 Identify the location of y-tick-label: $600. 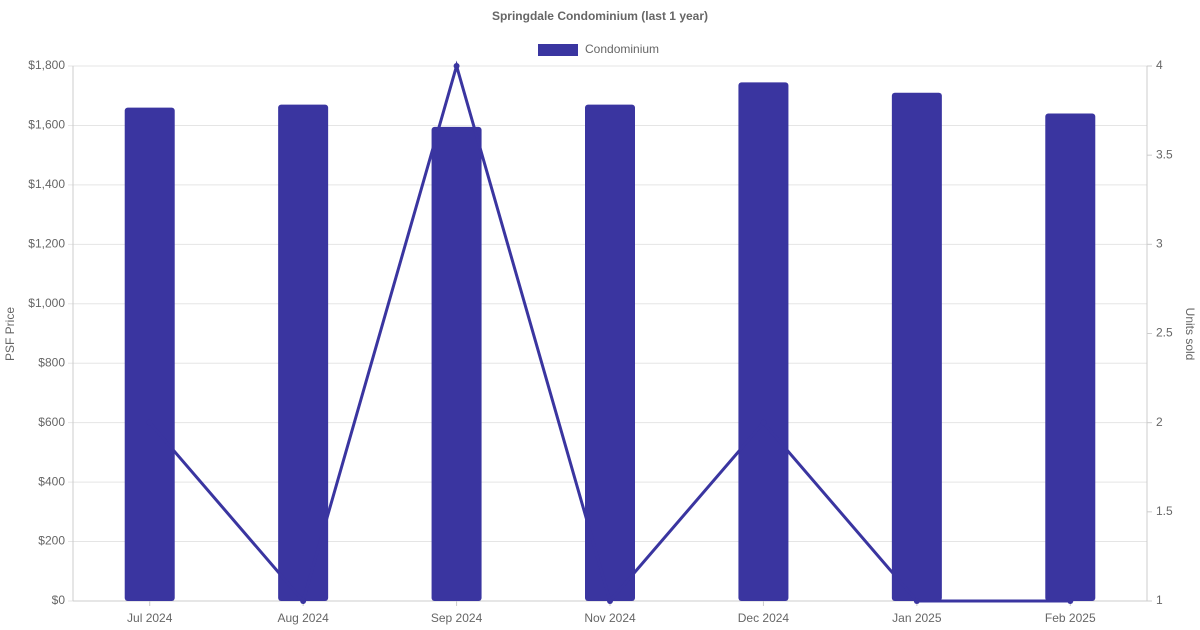
(51, 422).